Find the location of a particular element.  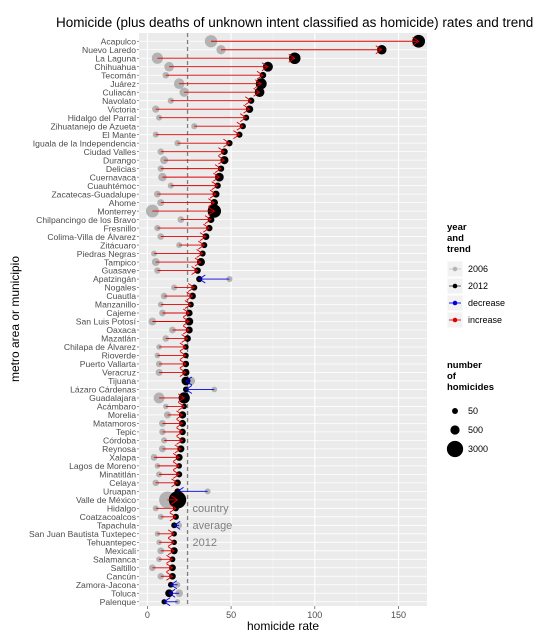

data-row: Delicias is located at coordinates (165, 169).